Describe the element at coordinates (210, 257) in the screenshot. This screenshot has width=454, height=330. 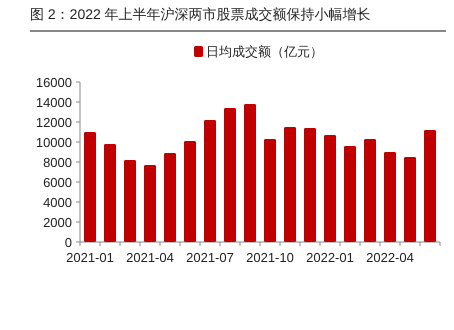
I see `x-tick-label: 2021-07` at that location.